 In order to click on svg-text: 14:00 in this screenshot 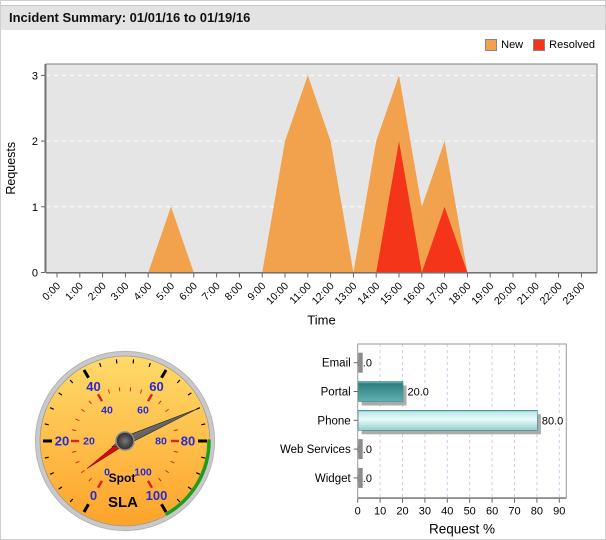, I will do `click(368, 293)`.